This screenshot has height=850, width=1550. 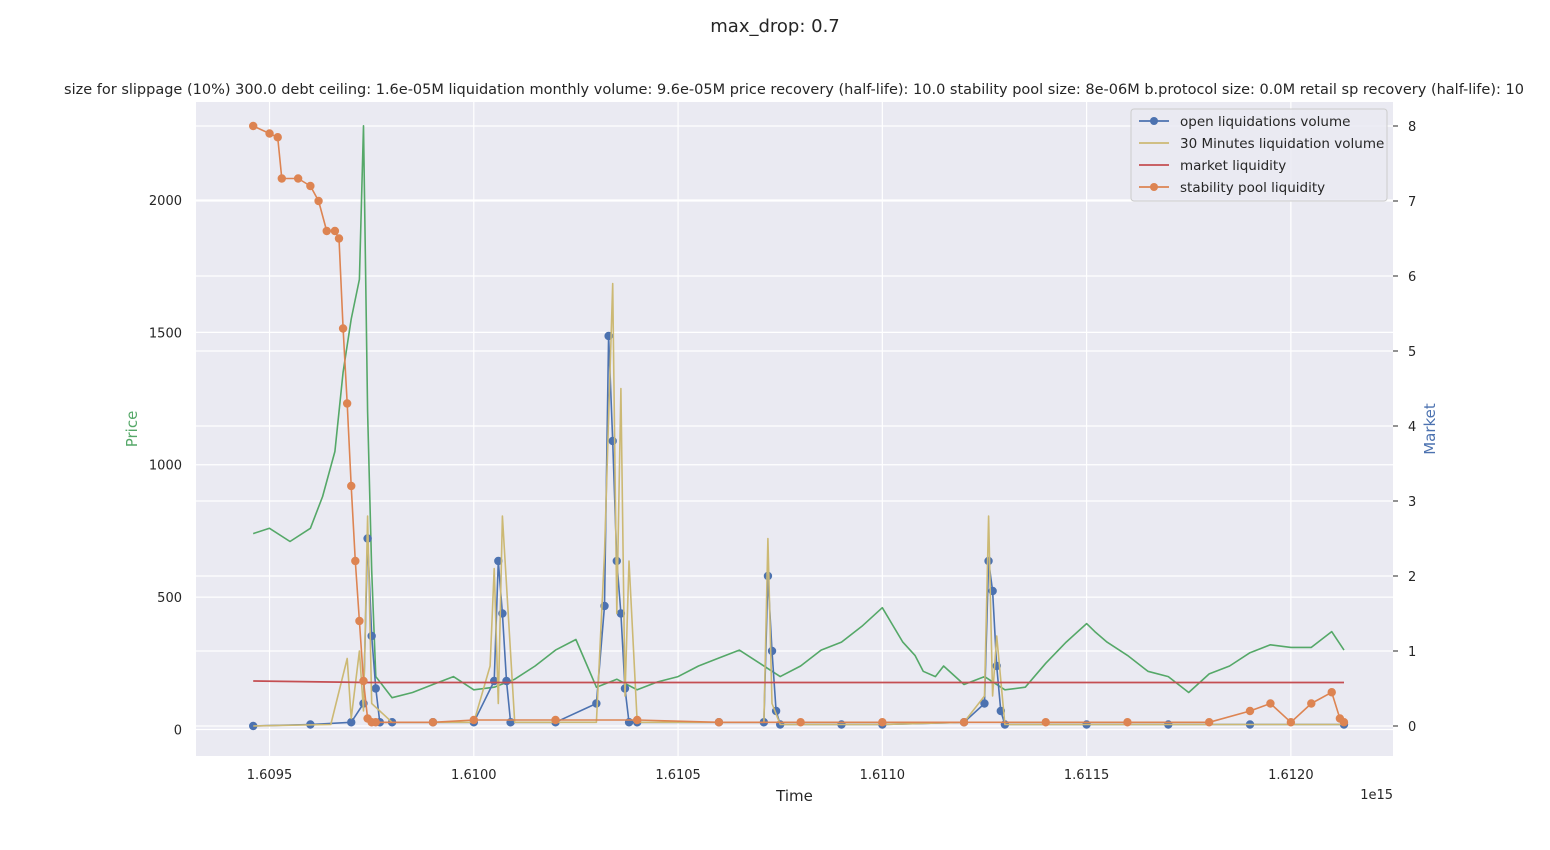 I want to click on y-axis-left-label: Price, so click(x=132, y=429).